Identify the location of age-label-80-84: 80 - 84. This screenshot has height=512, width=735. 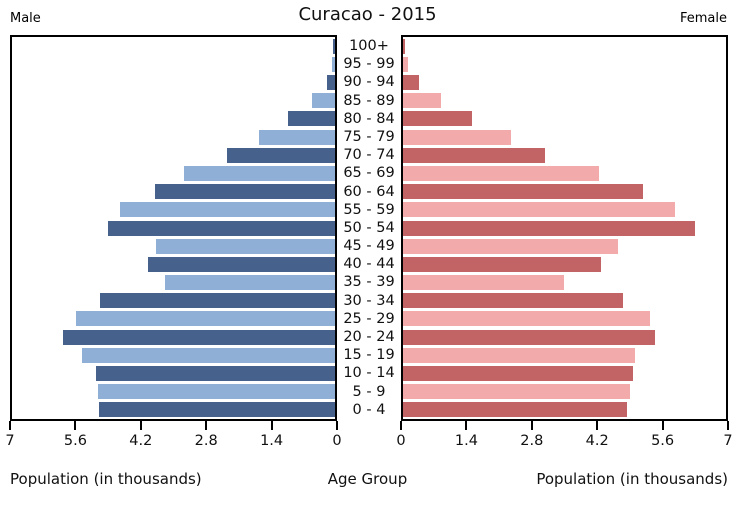
(369, 118).